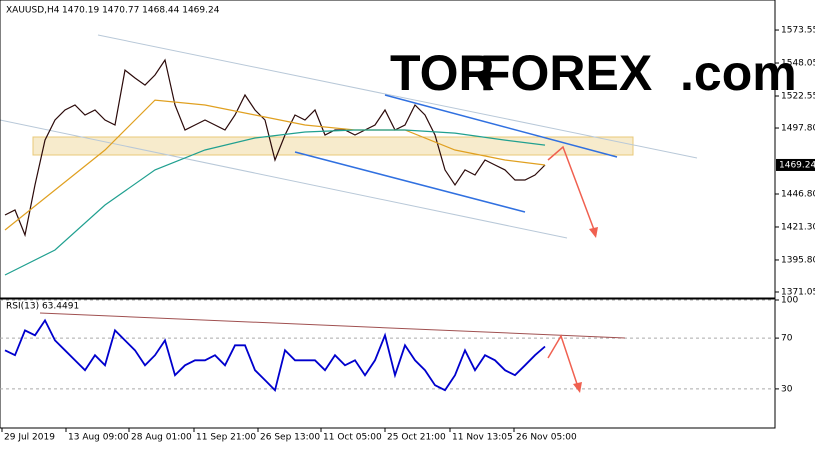  I want to click on y-tick-label: 100, so click(789, 301).